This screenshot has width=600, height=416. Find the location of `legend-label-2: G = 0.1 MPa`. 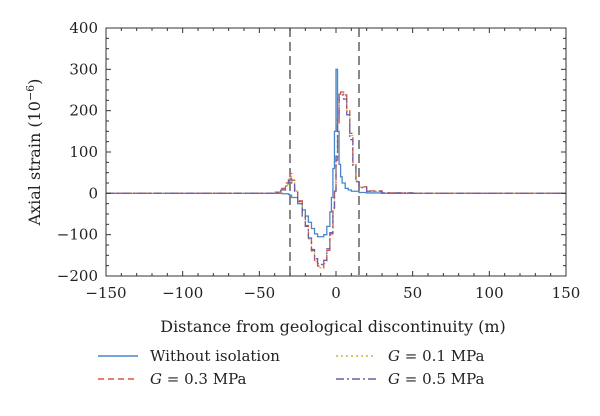

legend-label-2: G = 0.1 MPa is located at coordinates (436, 356).